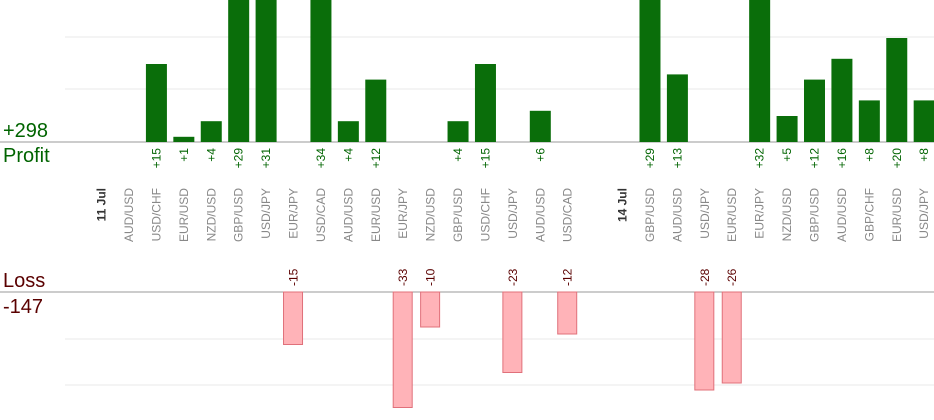  What do you see at coordinates (897, 158) in the screenshot?
I see `profit-value-label: +20` at bounding box center [897, 158].